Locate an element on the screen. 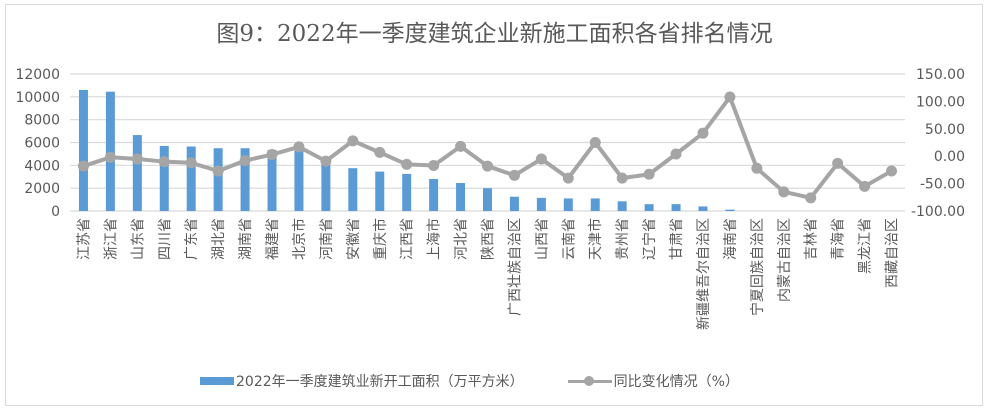  right-axis-tick: 100.00 is located at coordinates (940, 102).